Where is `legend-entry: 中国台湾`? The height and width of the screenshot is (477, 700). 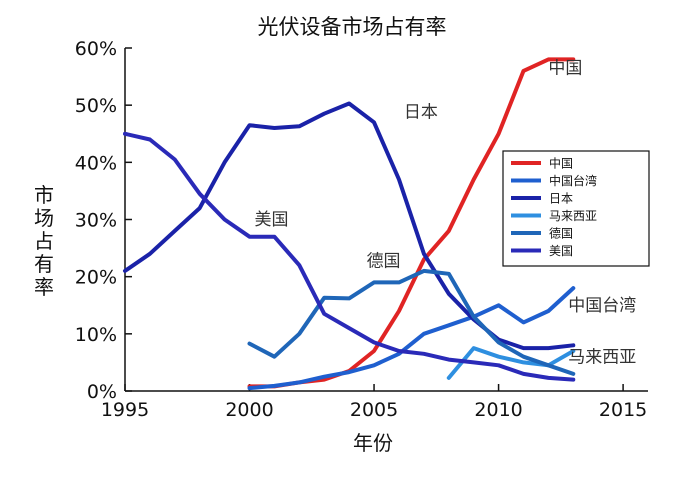 legend-entry: 中国台湾 is located at coordinates (573, 180).